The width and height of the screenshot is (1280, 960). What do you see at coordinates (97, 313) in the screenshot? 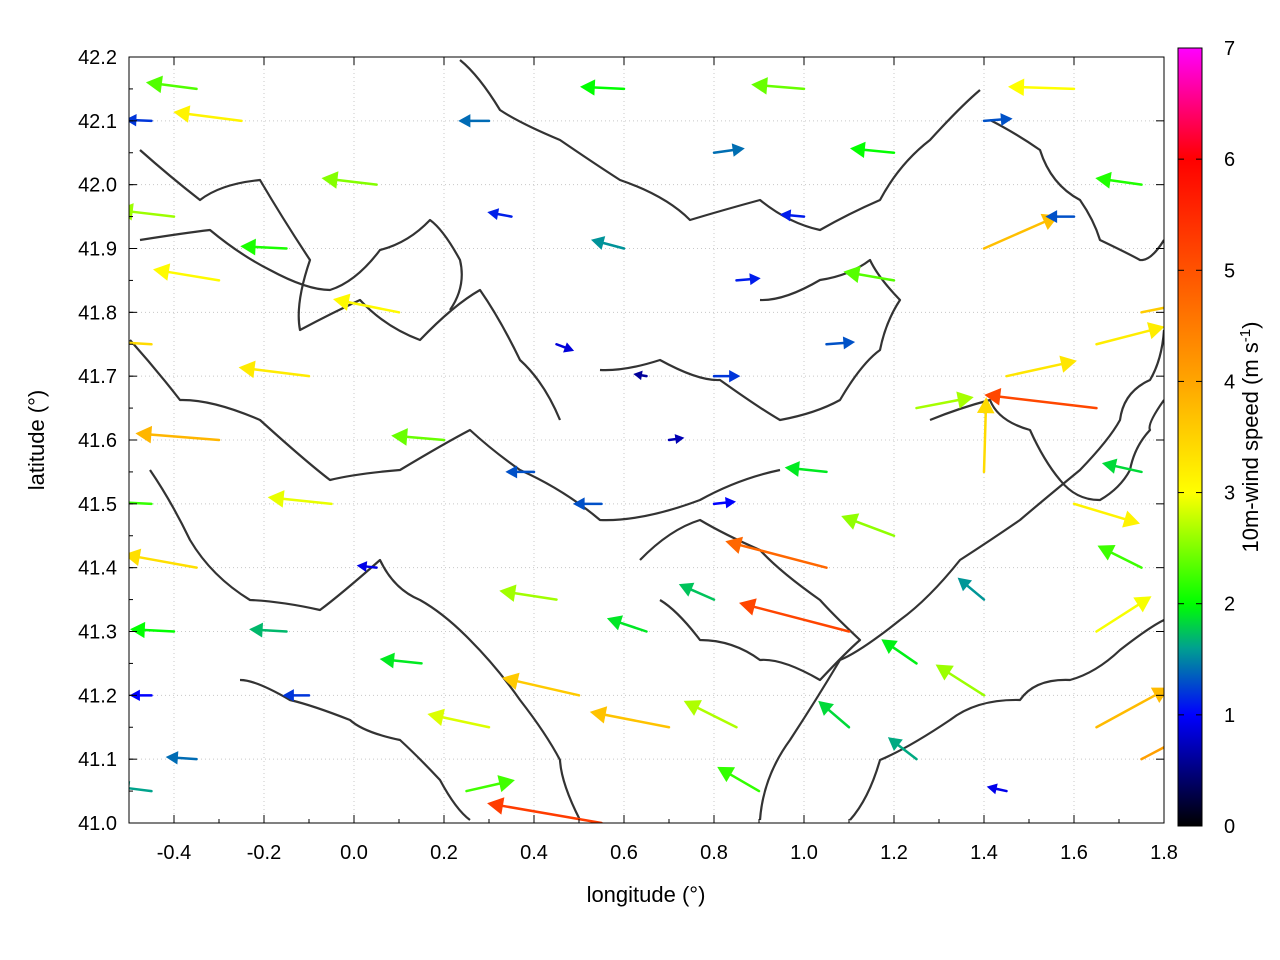
I see `y-tick-label: 41.8` at bounding box center [97, 313].